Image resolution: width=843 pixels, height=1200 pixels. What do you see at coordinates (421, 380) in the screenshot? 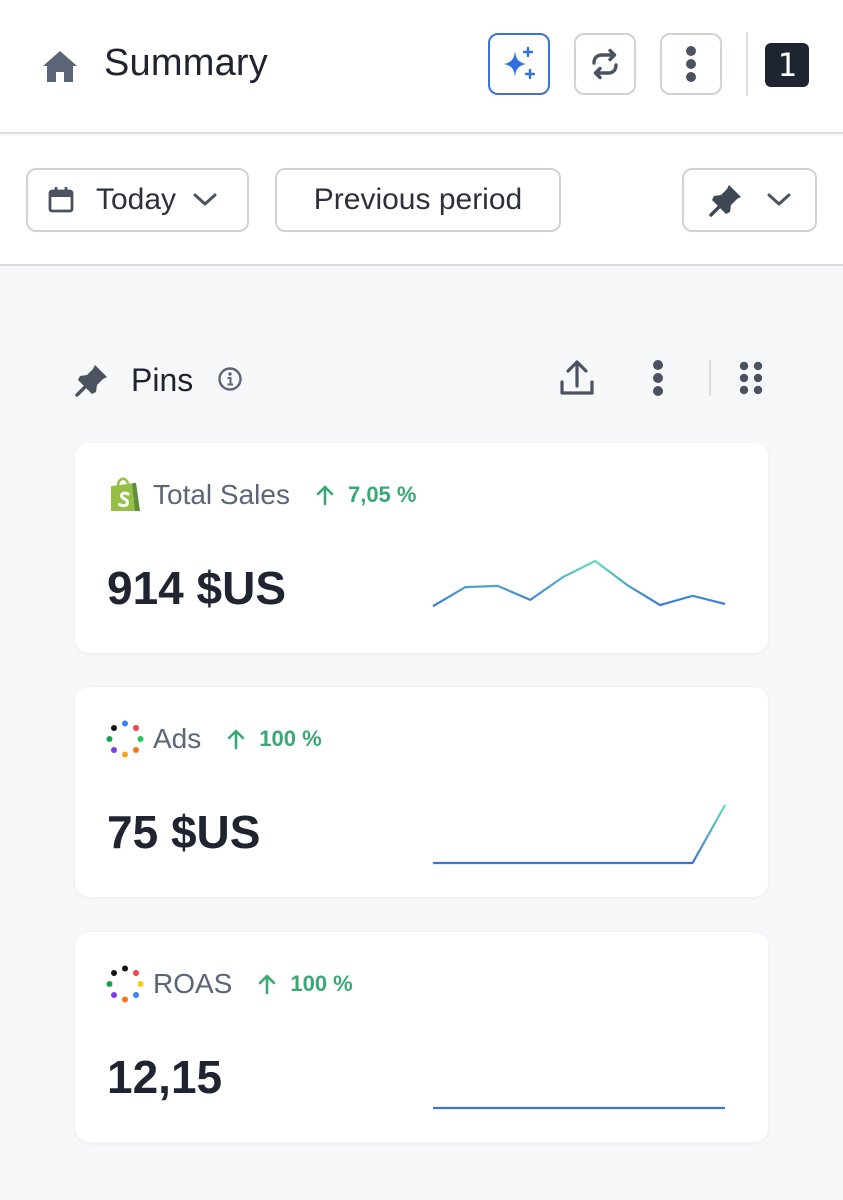
I see `pins-section-header: Pins` at bounding box center [421, 380].